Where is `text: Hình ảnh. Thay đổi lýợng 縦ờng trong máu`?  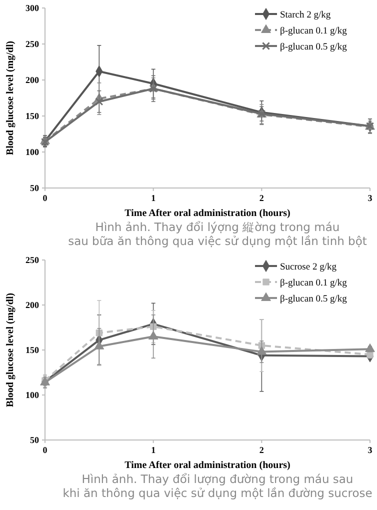
text: Hình ảnh. Thay đổi lýợng 縦ờng trong máu is located at coordinates (217, 227).